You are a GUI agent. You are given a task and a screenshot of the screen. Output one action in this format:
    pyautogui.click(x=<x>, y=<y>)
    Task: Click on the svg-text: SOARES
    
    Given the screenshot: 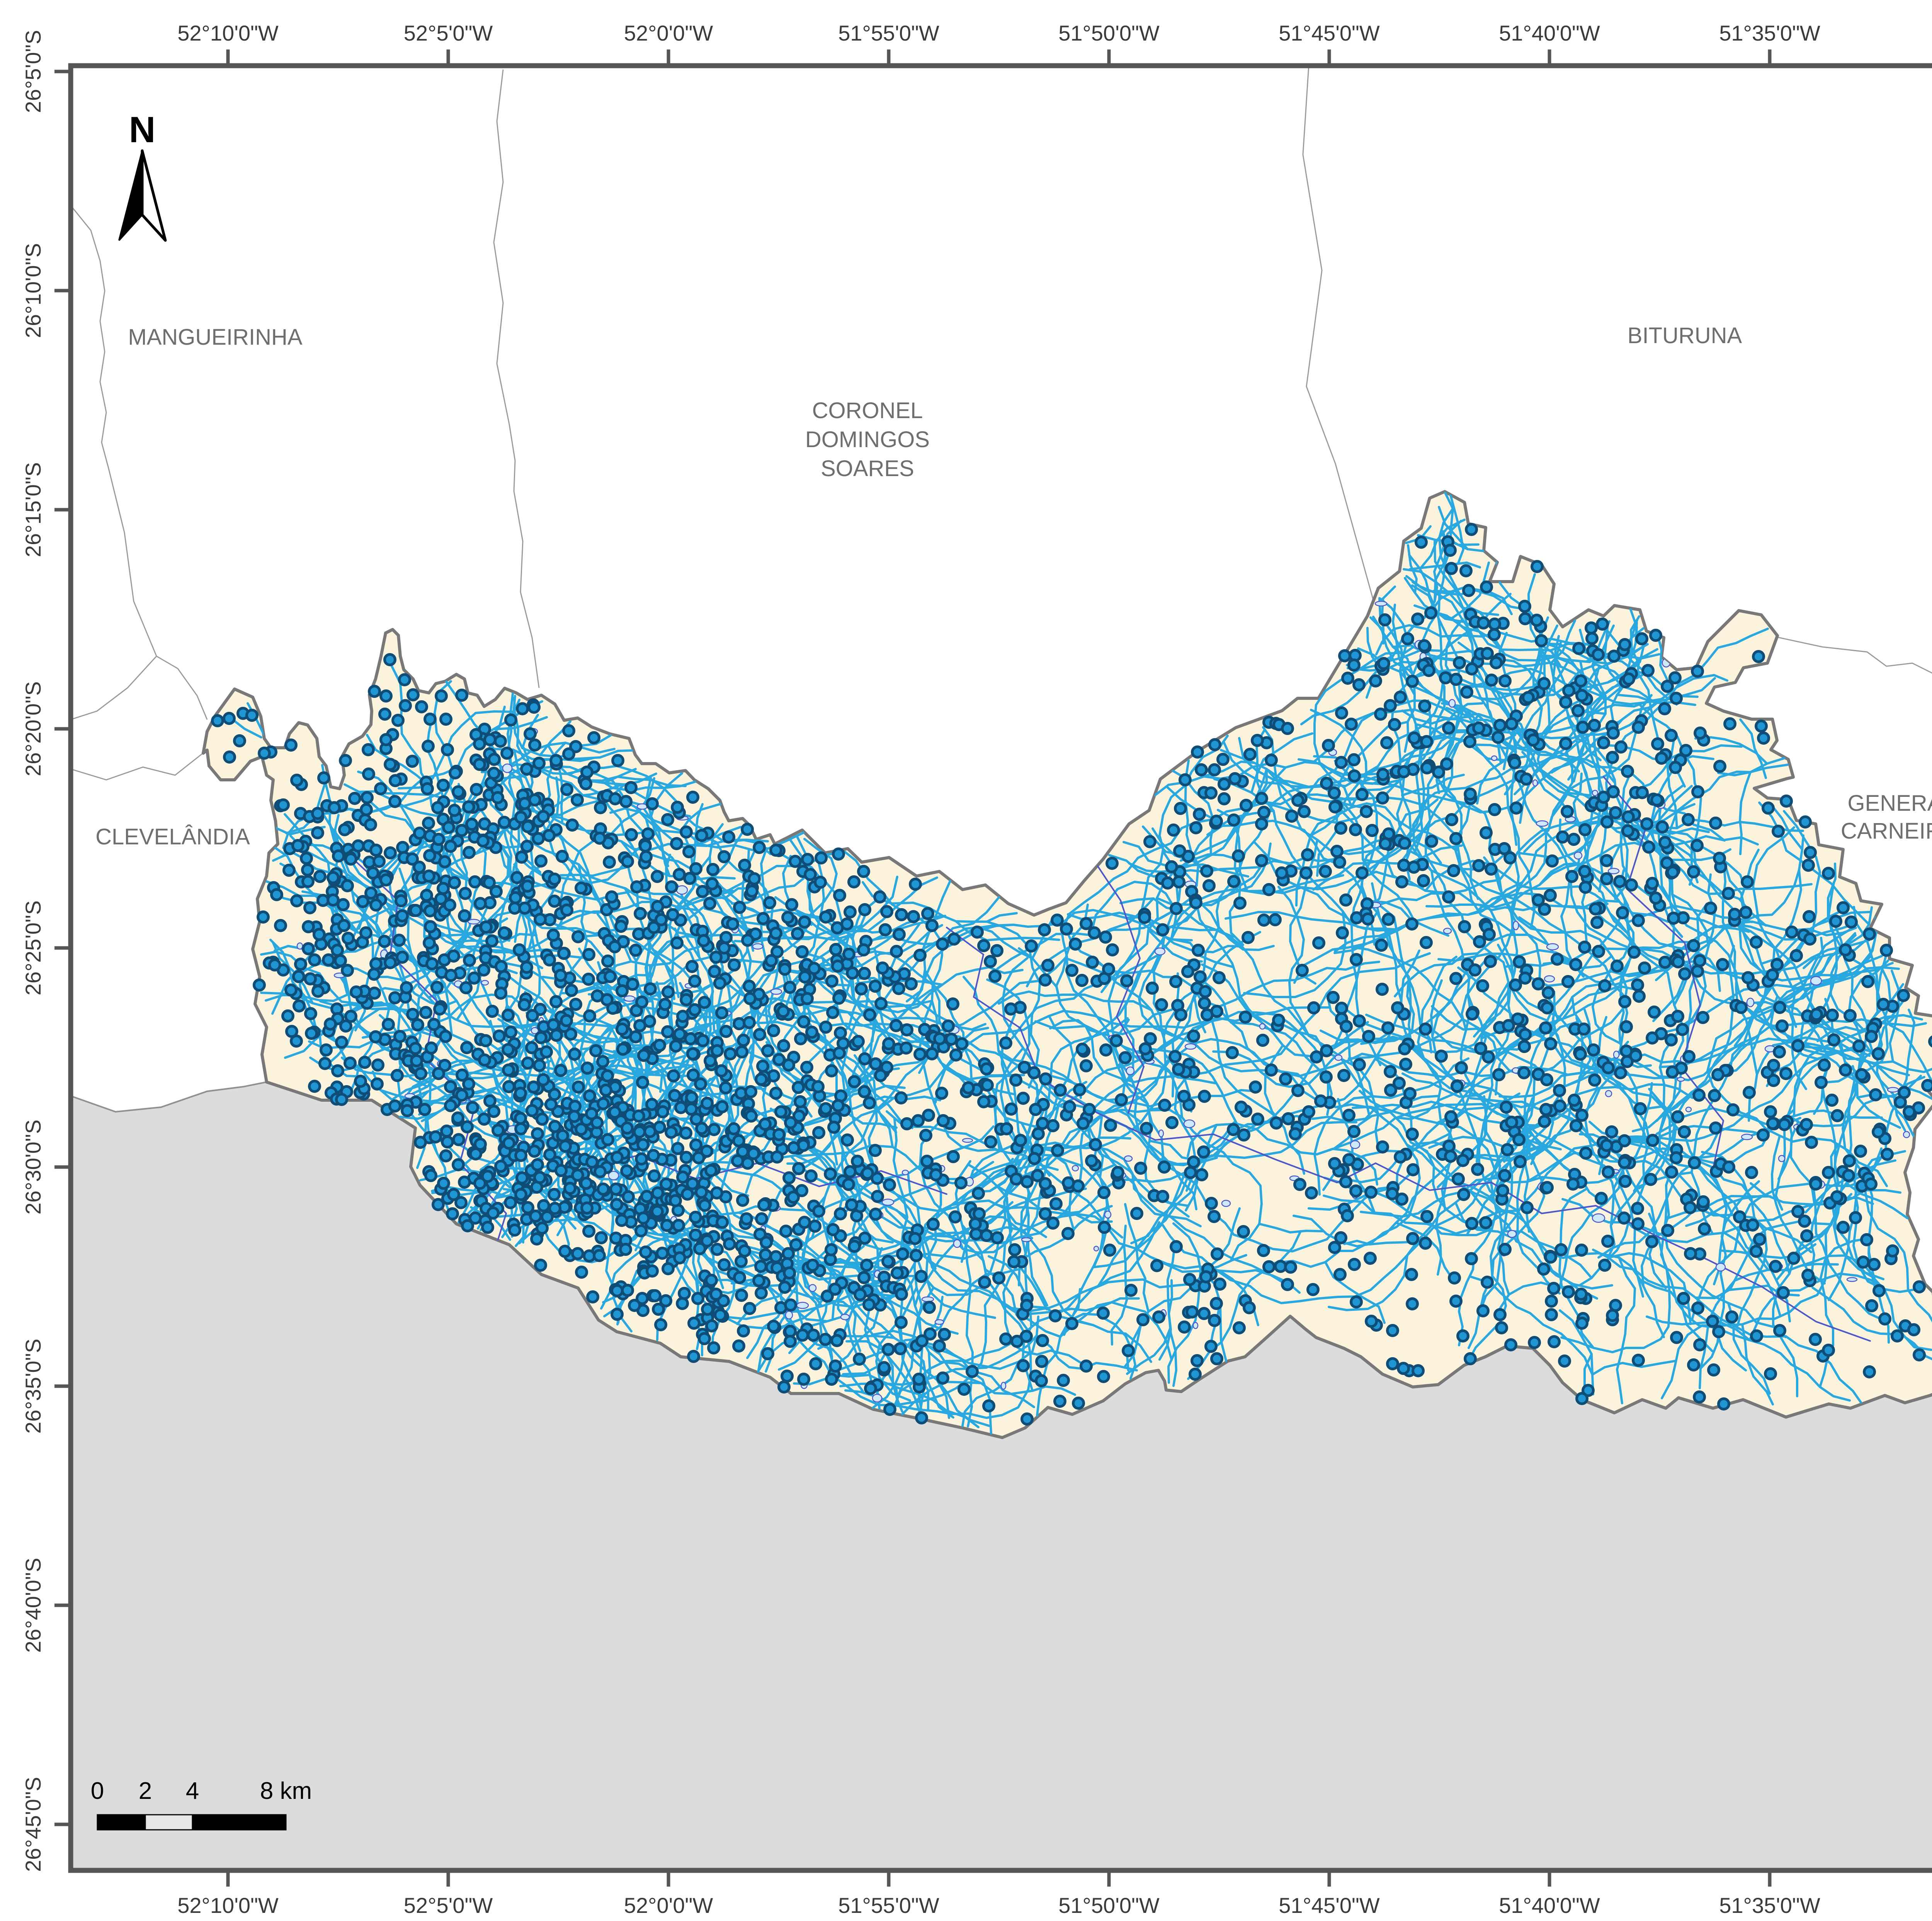 What is the action you would take?
    pyautogui.click(x=868, y=468)
    